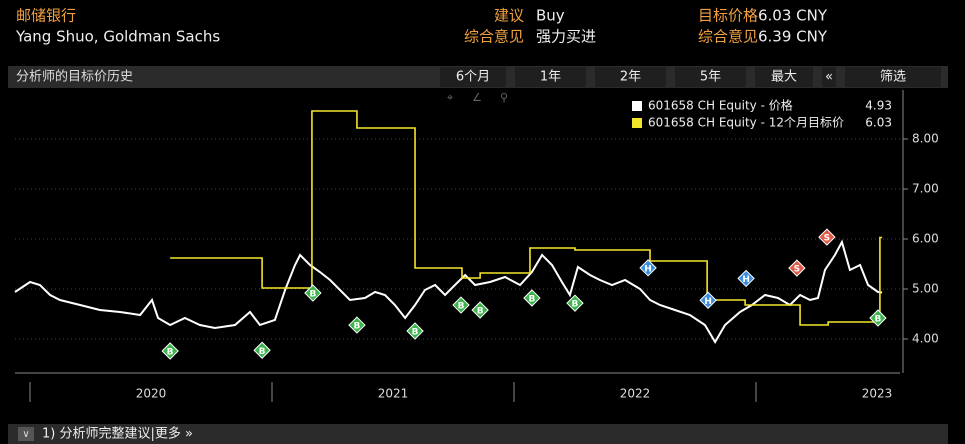  I want to click on x-tick-label: 2020, so click(151, 394).